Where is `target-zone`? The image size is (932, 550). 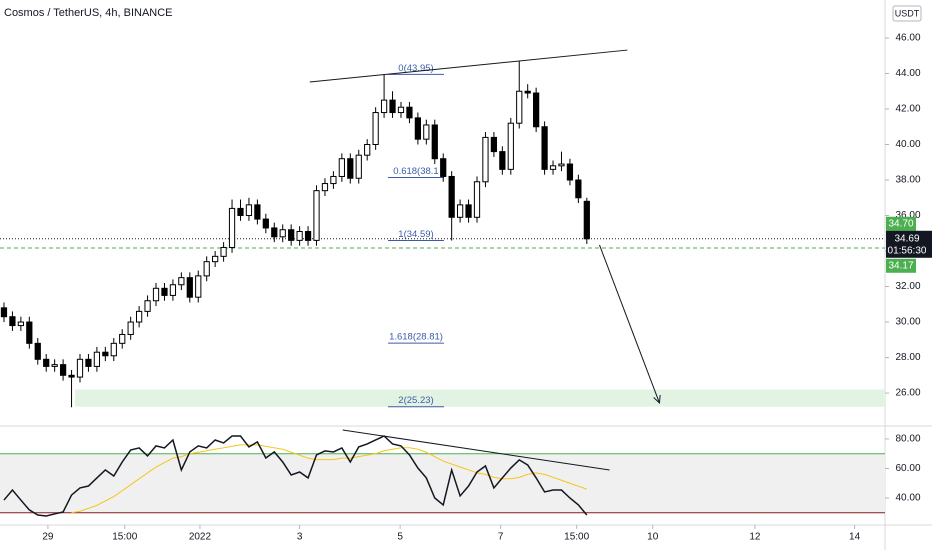
target-zone is located at coordinates (480, 398).